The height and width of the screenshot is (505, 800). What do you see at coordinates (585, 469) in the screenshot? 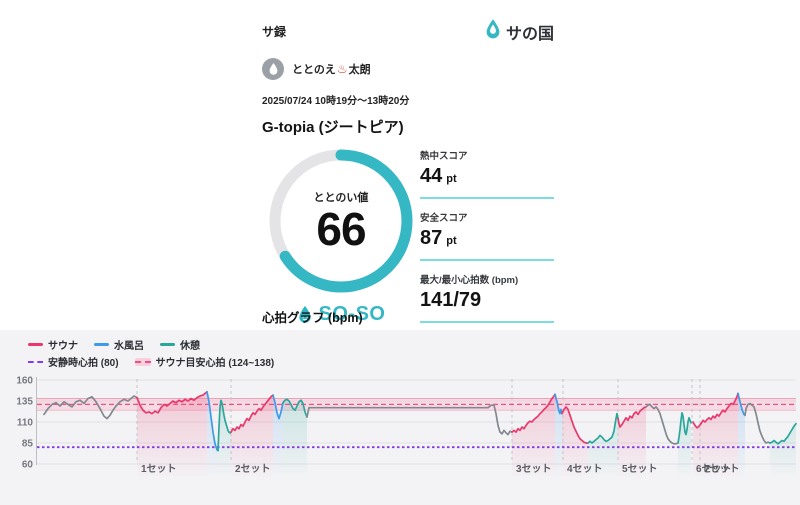
I see `svg-text: 4セット` at bounding box center [585, 469].